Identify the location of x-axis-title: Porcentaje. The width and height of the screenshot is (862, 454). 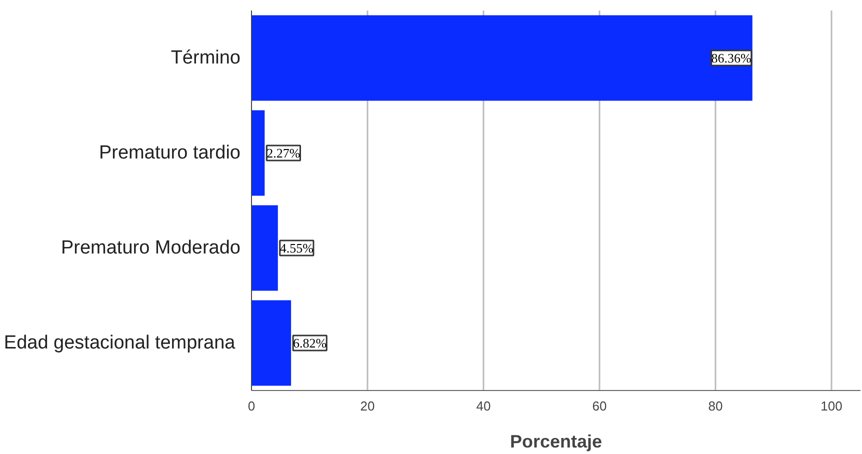
(556, 442).